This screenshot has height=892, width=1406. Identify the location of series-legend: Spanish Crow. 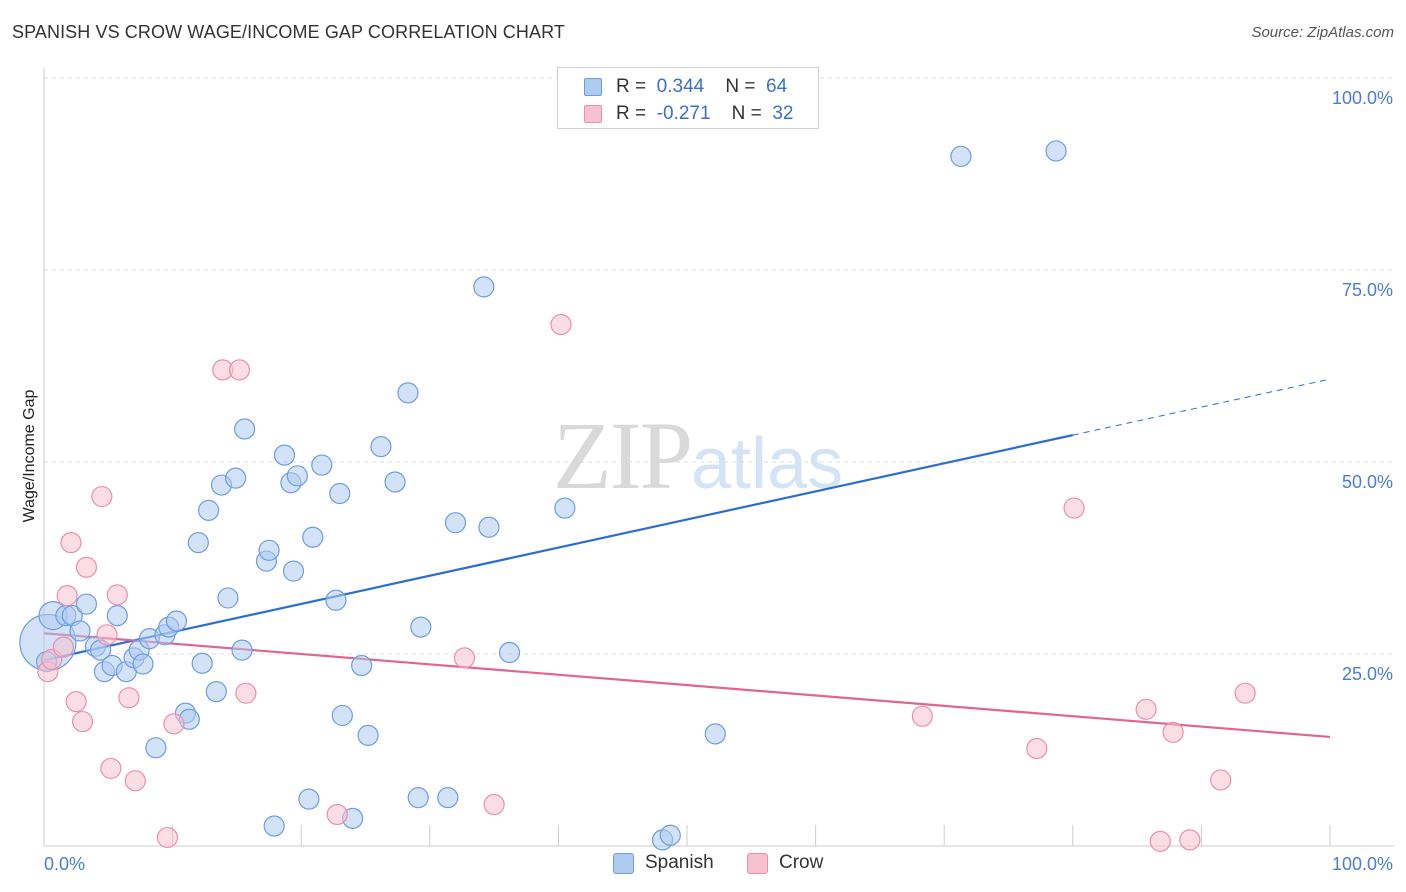
(703, 865).